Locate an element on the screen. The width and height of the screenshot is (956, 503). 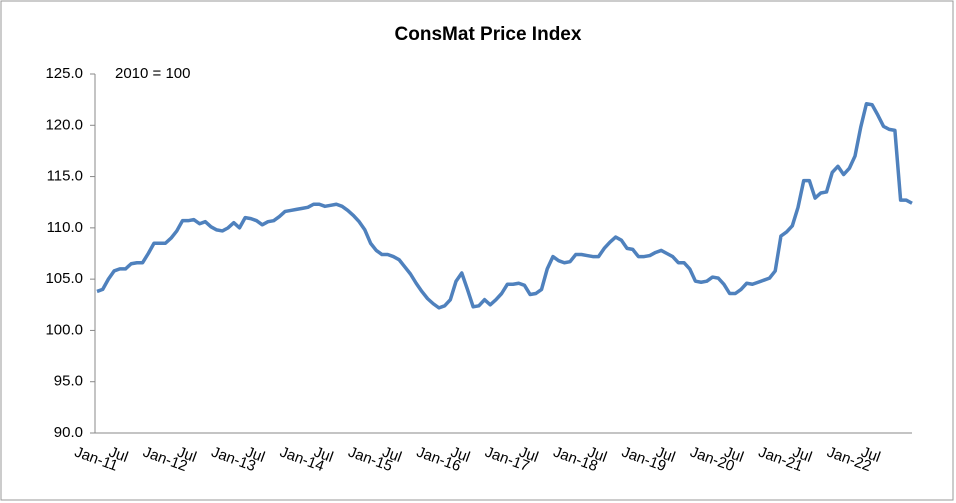
annotation: 2010 = 100 is located at coordinates (153, 73).